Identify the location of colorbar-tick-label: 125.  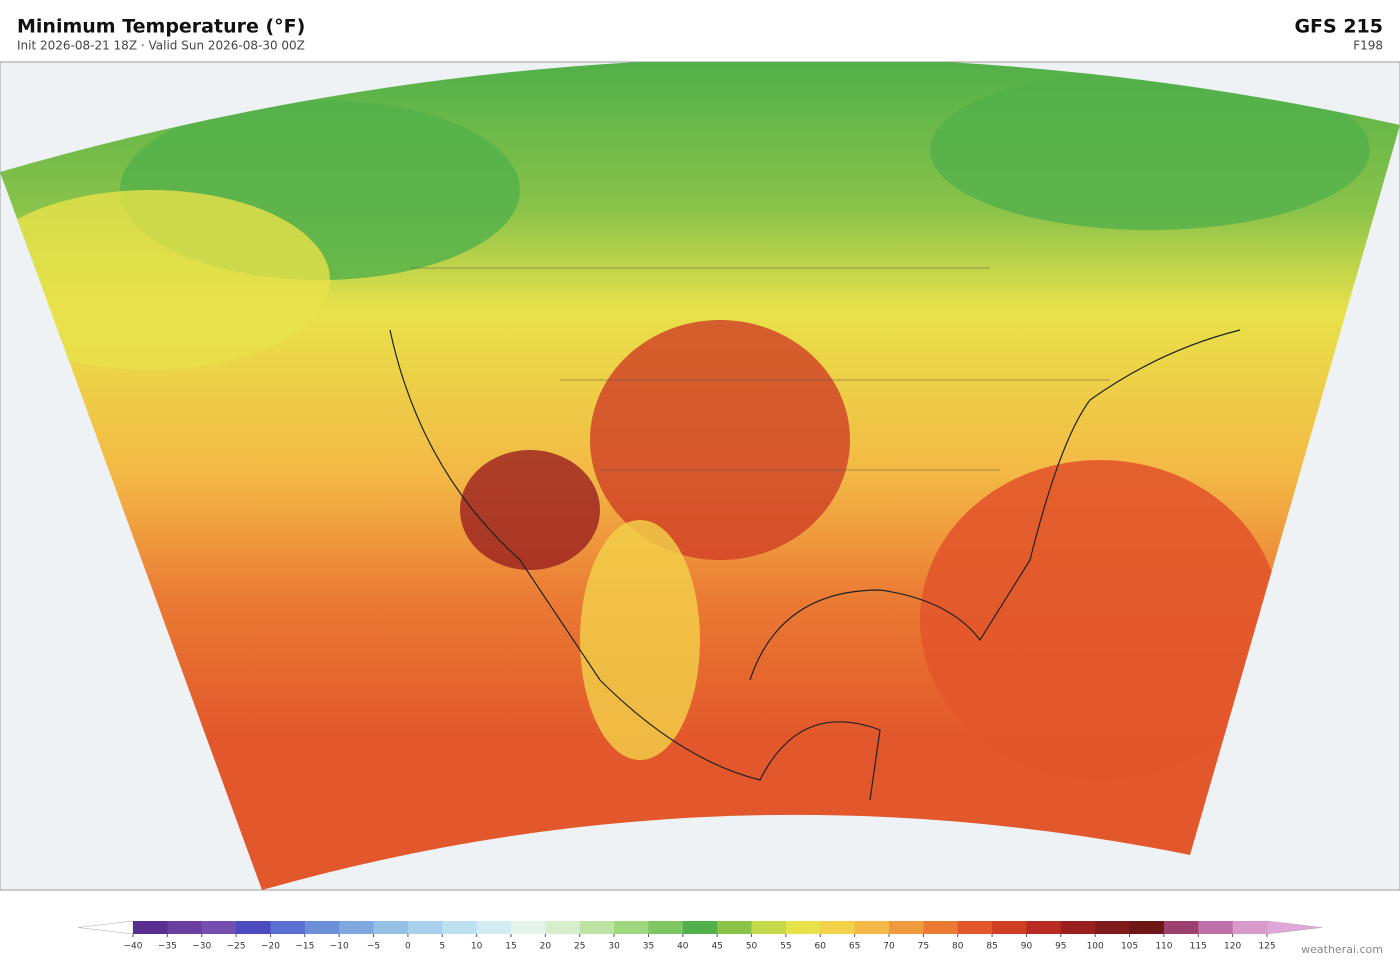
(1266, 947).